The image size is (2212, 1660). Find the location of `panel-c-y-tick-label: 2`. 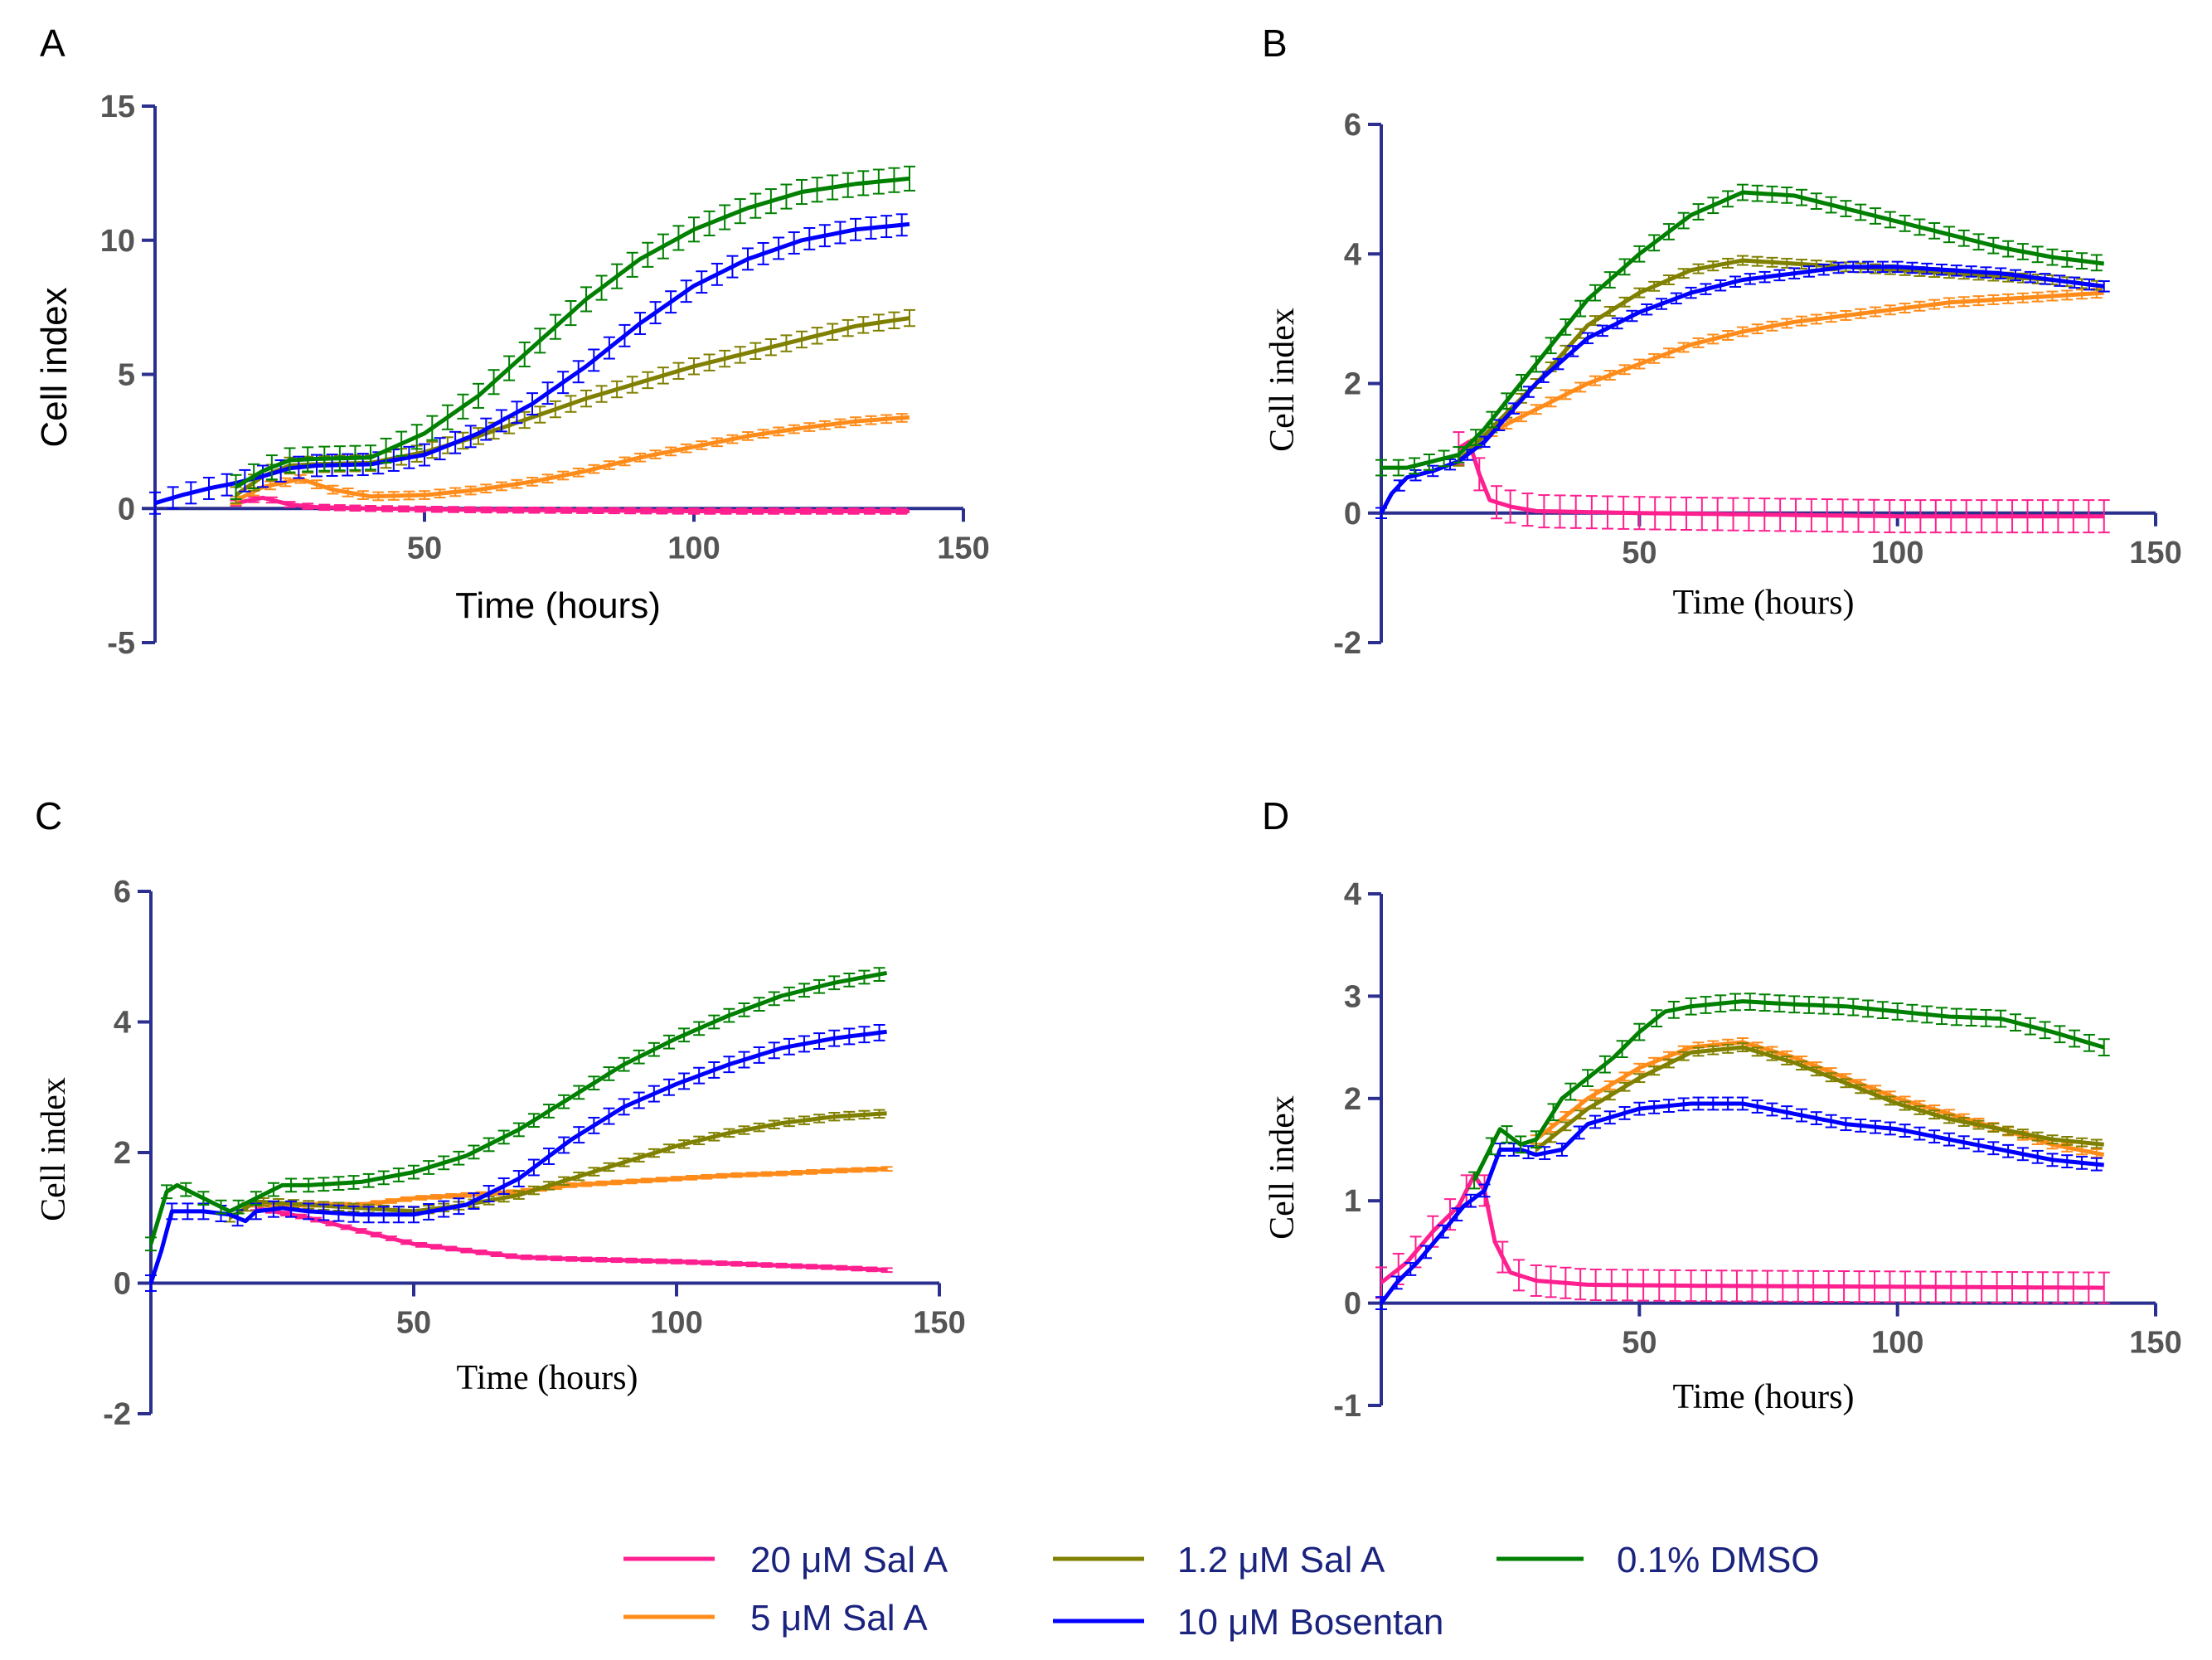

panel-c-y-tick-label: 2 is located at coordinates (122, 1154).